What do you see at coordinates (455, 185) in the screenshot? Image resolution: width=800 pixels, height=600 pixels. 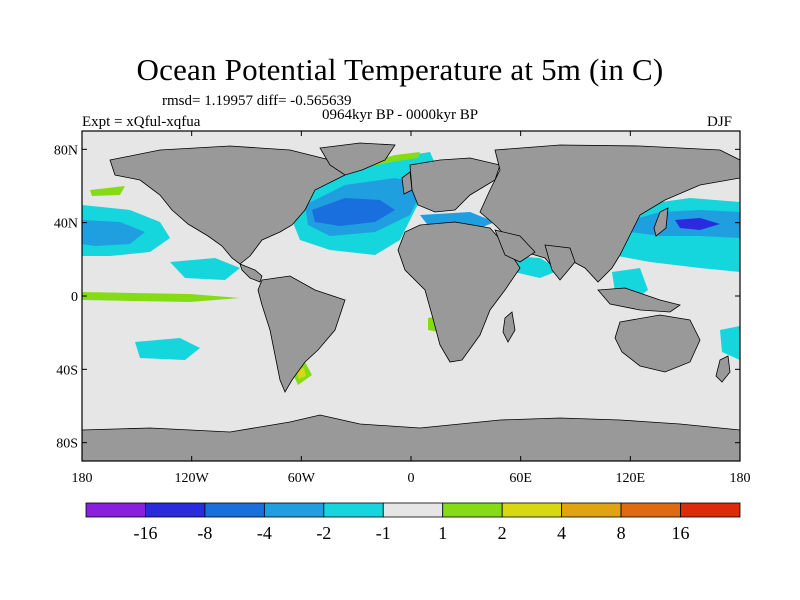 I see `europe` at bounding box center [455, 185].